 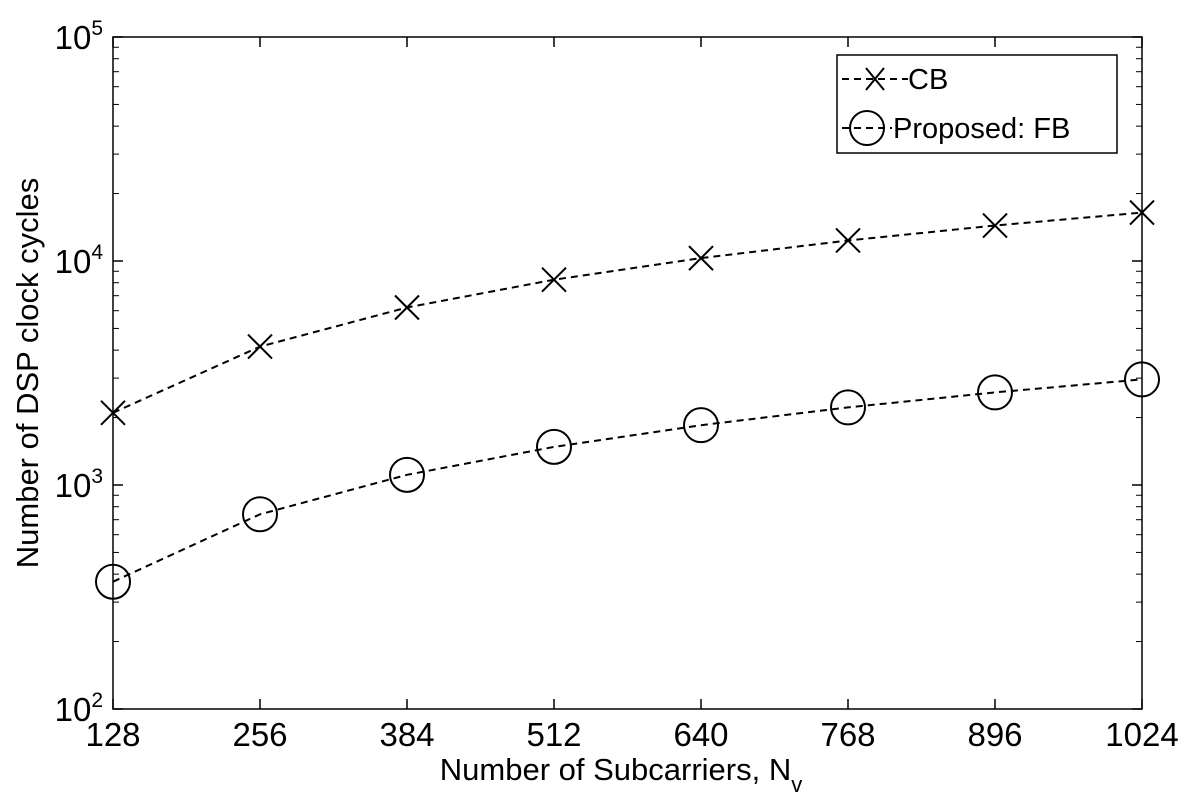 I want to click on x-tick-label: 768, so click(x=847, y=734).